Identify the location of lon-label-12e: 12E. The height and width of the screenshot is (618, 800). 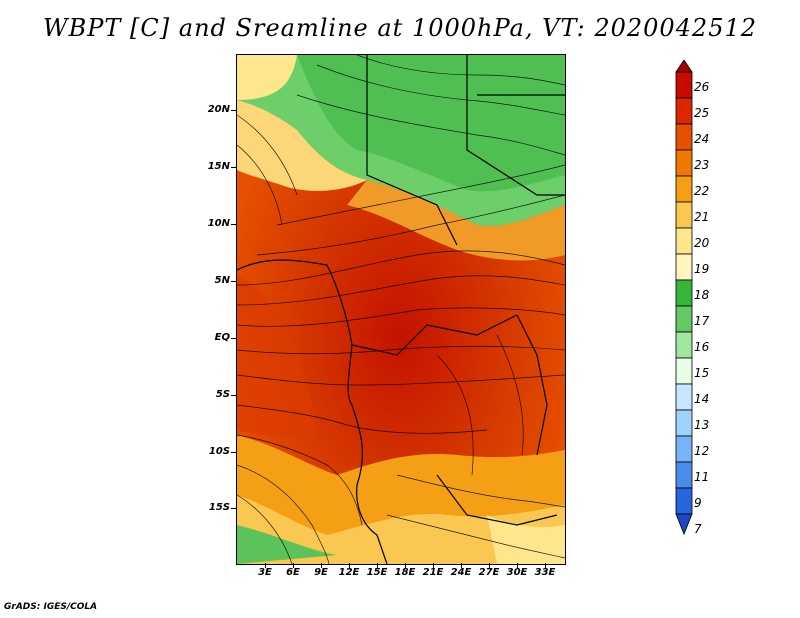
(349, 572).